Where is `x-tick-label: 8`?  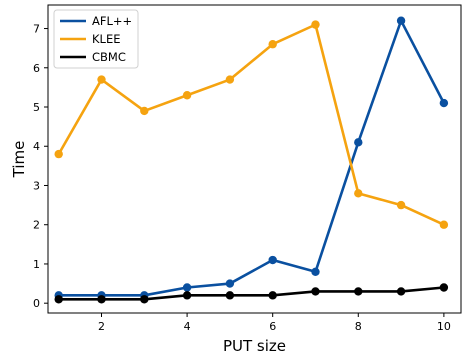 x-tick-label: 8 is located at coordinates (358, 326).